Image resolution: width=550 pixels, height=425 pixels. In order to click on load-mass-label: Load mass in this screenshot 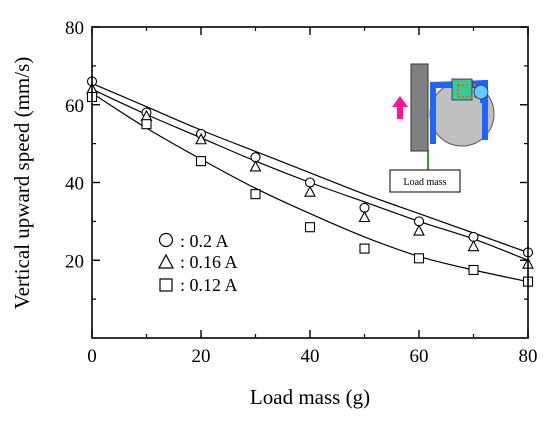, I will do `click(424, 182)`.